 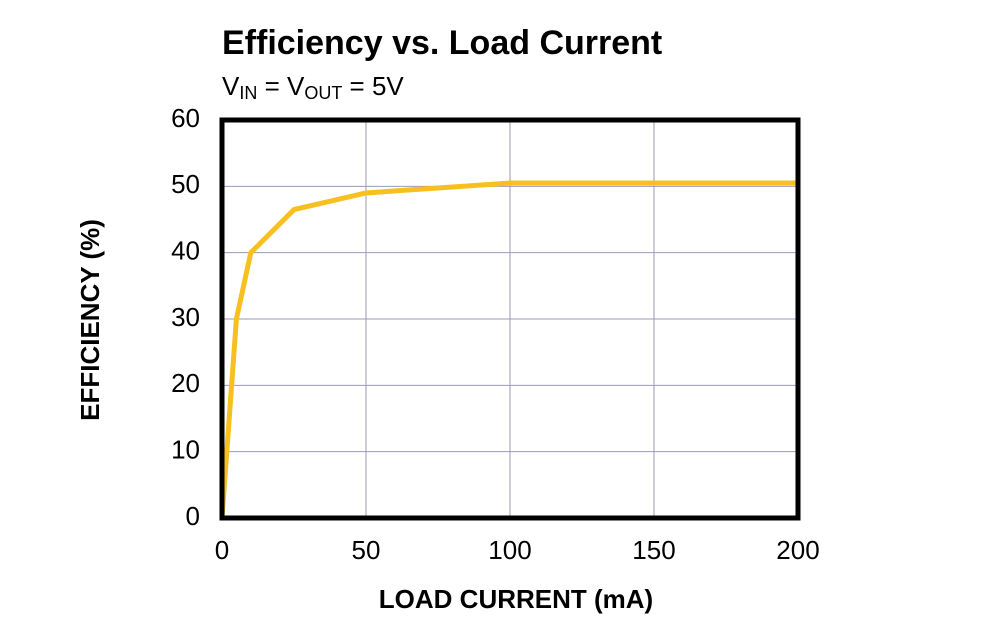 What do you see at coordinates (281, 86) in the screenshot?
I see `subtitle-part: = V` at bounding box center [281, 86].